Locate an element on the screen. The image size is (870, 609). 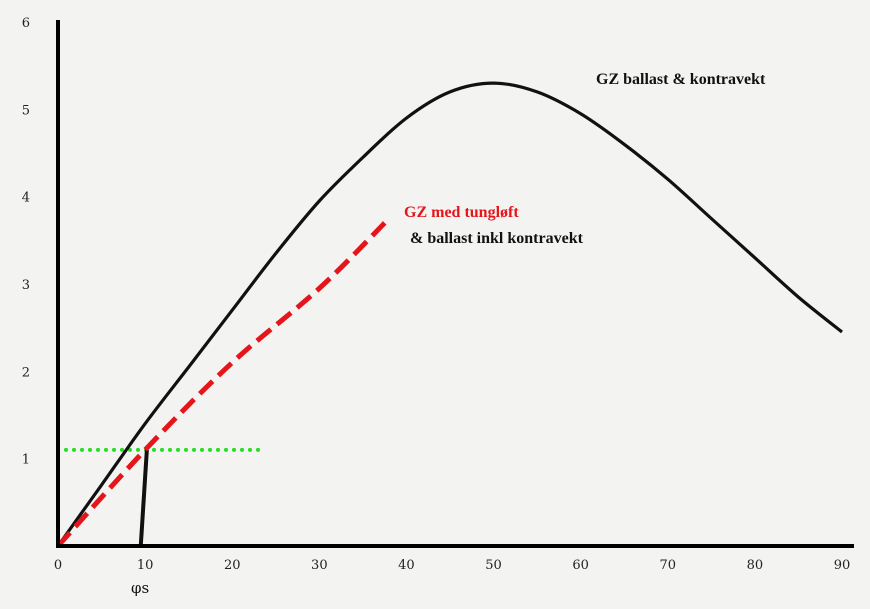
y-tick-label: 2 is located at coordinates (26, 372).